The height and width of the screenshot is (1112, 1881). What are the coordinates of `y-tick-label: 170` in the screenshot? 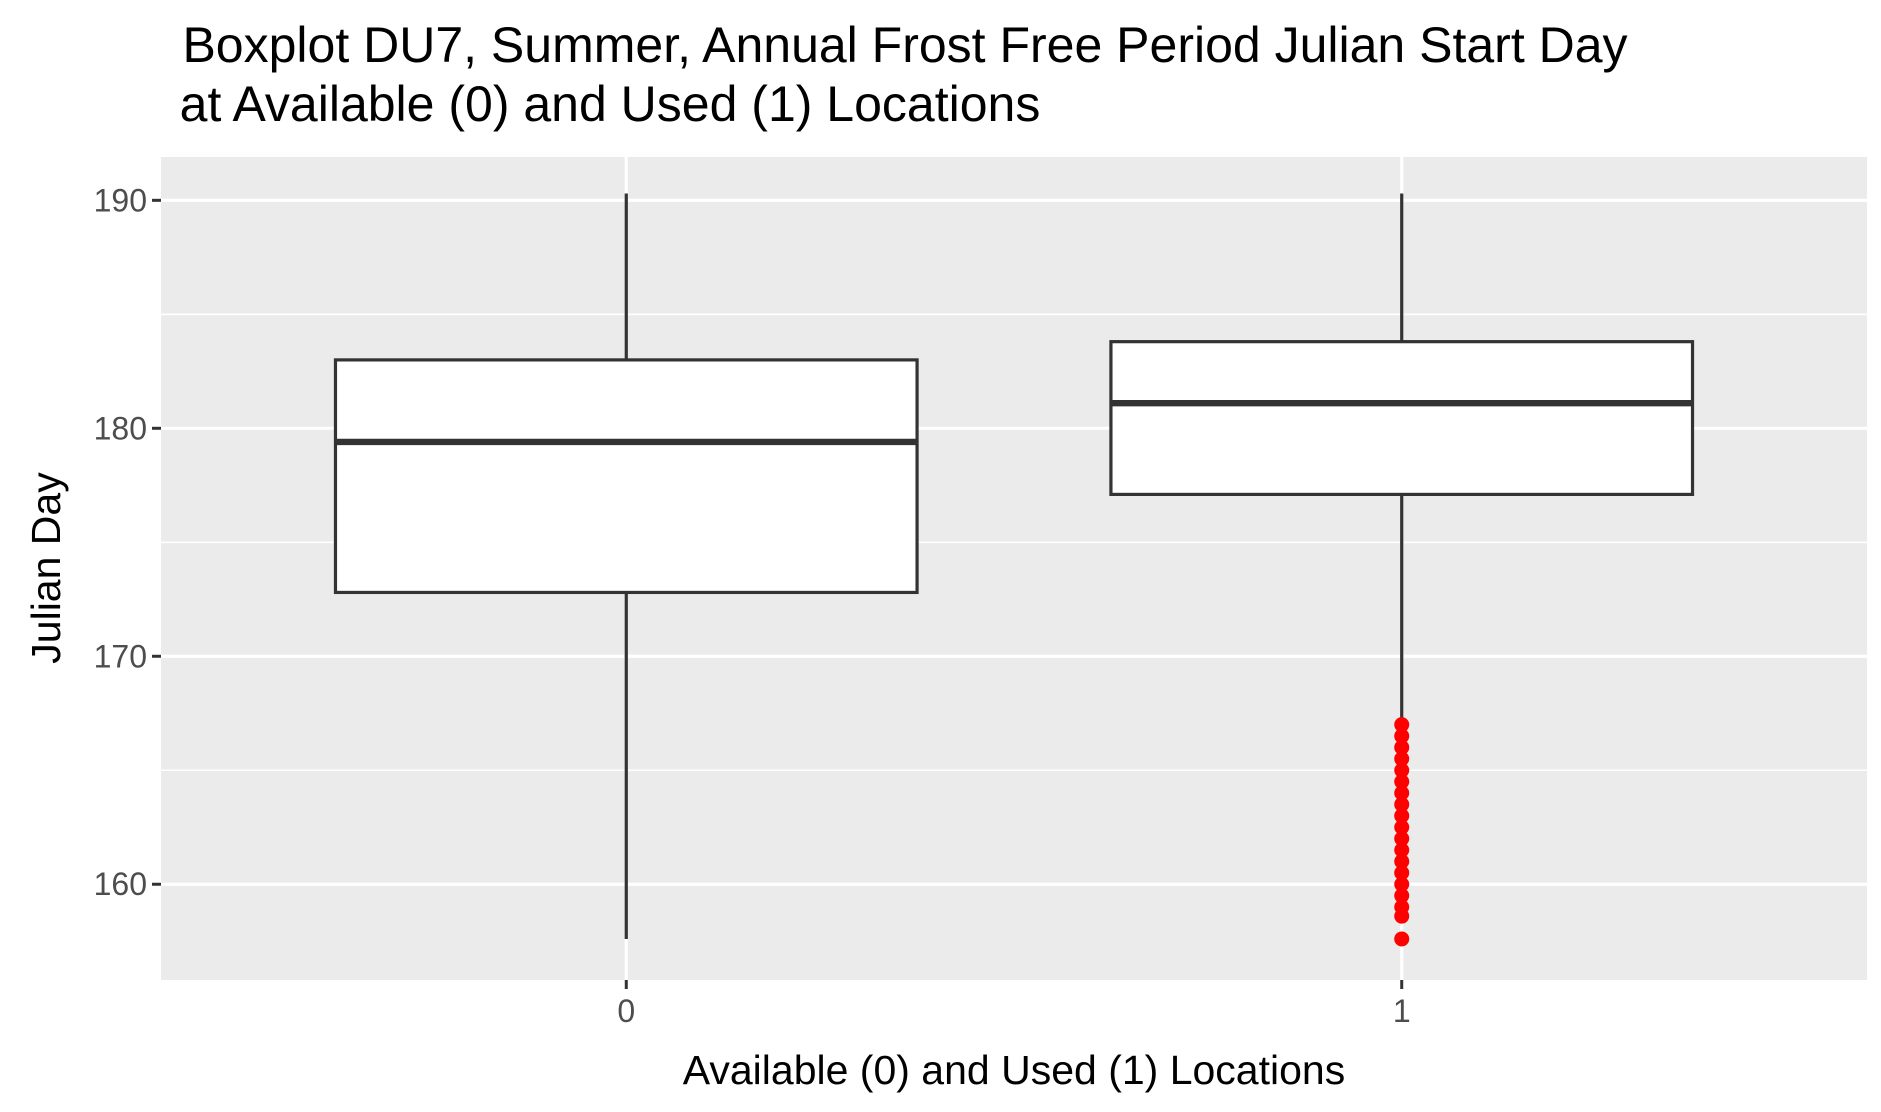 It's located at (120, 656).